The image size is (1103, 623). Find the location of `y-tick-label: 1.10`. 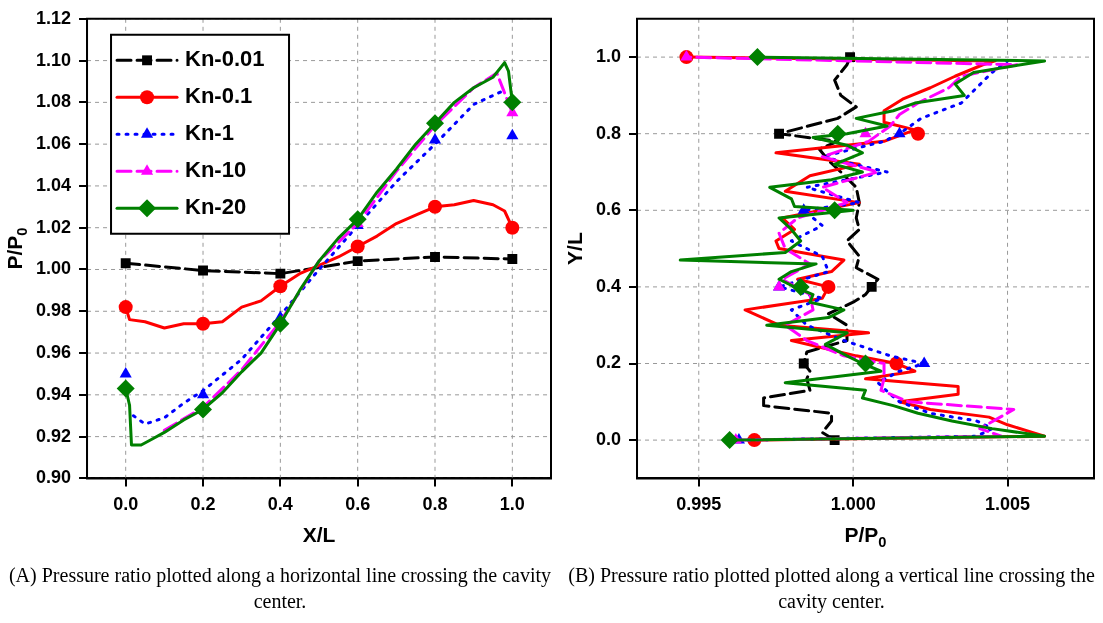

y-tick-label: 1.10 is located at coordinates (53, 59).